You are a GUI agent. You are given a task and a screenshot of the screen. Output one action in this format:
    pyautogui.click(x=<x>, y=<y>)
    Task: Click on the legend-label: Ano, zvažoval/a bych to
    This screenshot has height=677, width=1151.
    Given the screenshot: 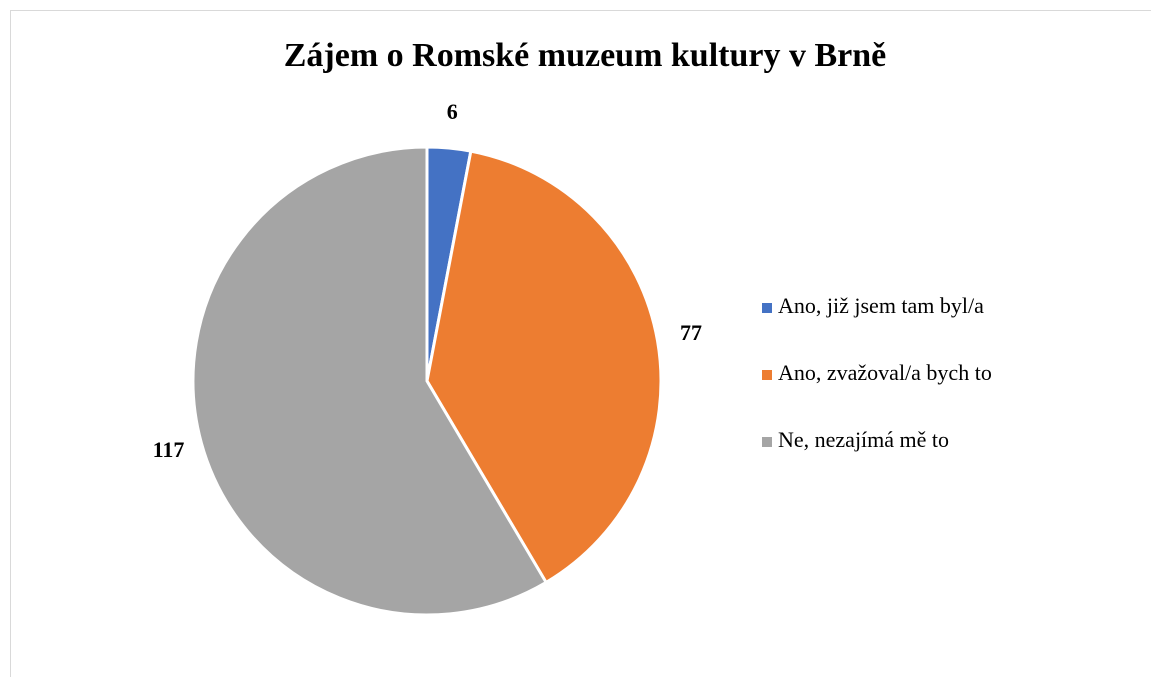 What is the action you would take?
    pyautogui.click(x=885, y=372)
    